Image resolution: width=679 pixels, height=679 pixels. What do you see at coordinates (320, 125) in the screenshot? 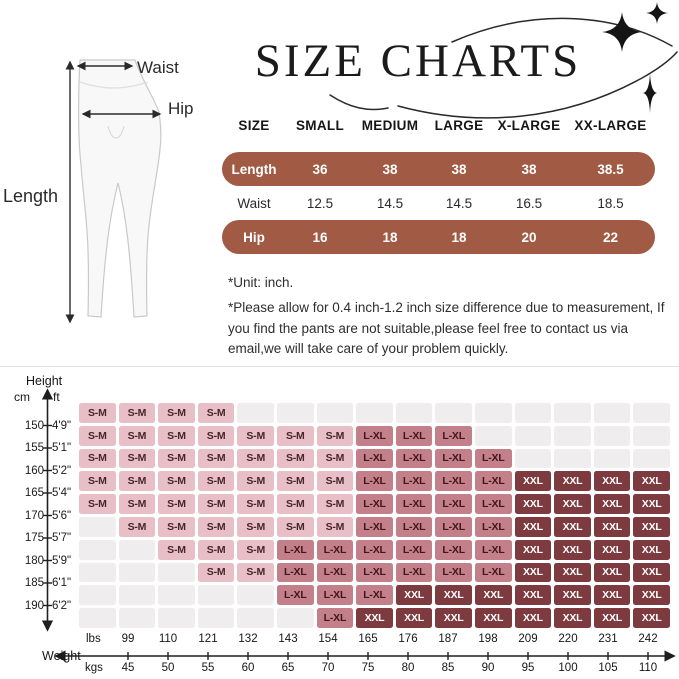
I see `col-header-small: SMALL` at bounding box center [320, 125].